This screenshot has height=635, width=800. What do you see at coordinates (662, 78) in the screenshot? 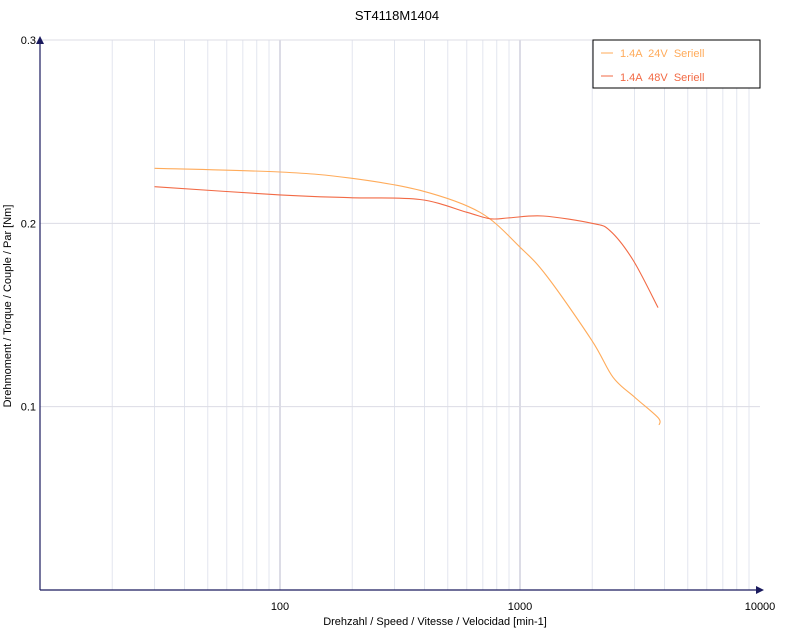
I see `legend-label-48v: 1.4A 48V Seriell` at bounding box center [662, 78].